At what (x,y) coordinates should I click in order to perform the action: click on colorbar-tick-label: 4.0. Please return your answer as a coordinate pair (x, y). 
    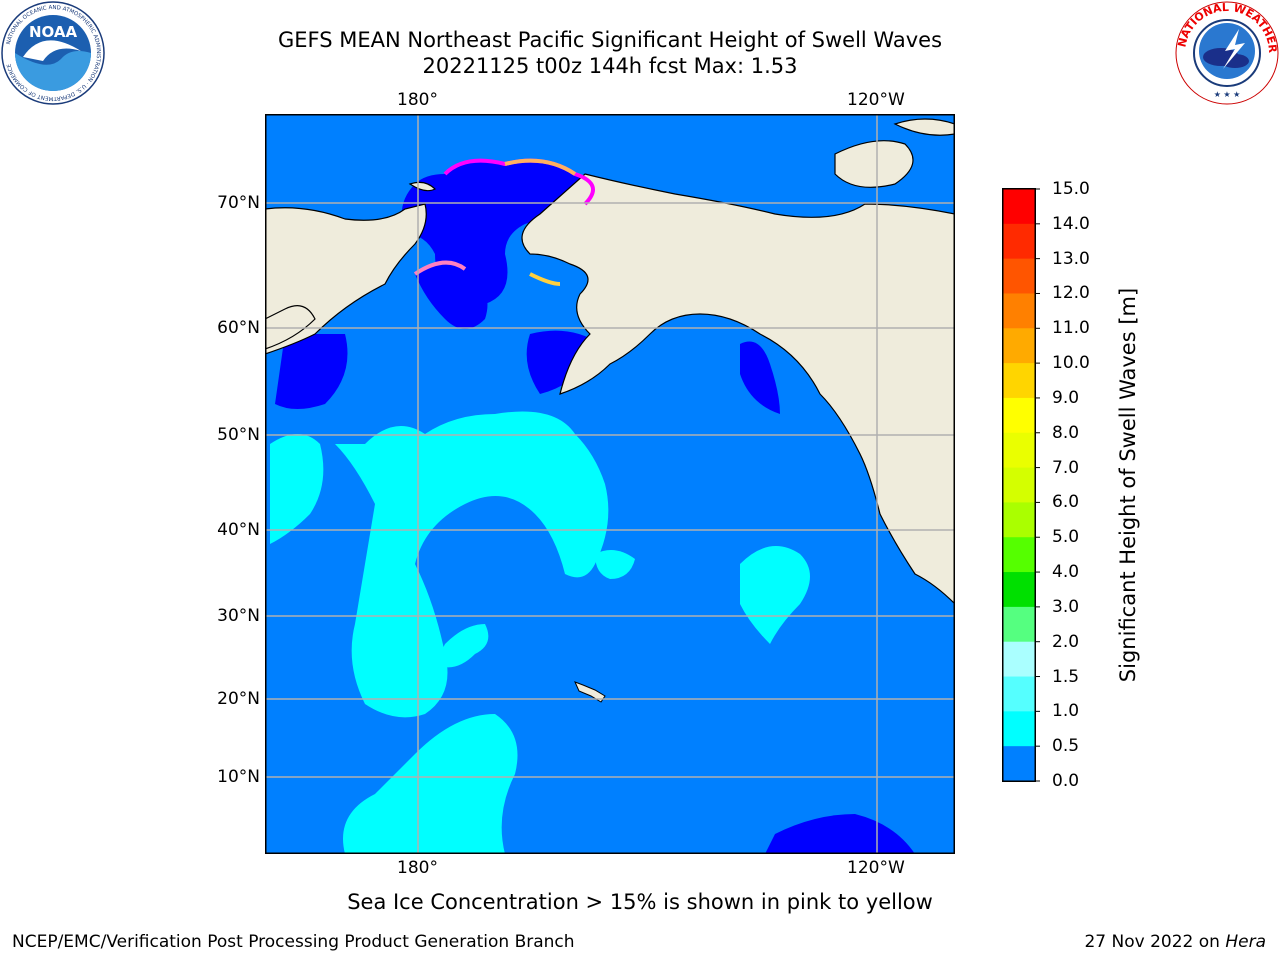
    Looking at the image, I should click on (1066, 572).